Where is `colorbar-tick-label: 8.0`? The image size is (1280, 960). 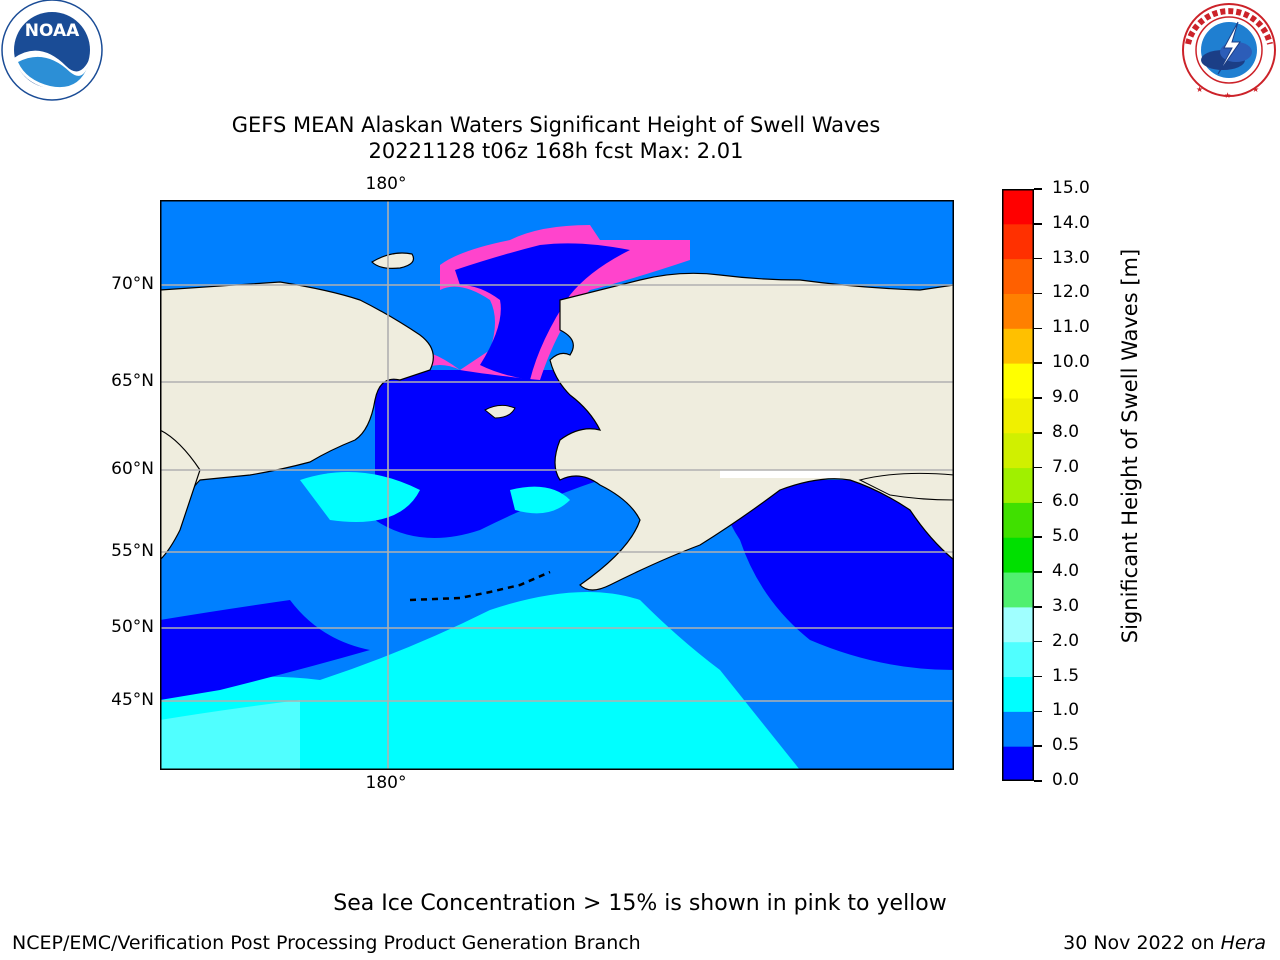 colorbar-tick-label: 8.0 is located at coordinates (1066, 431).